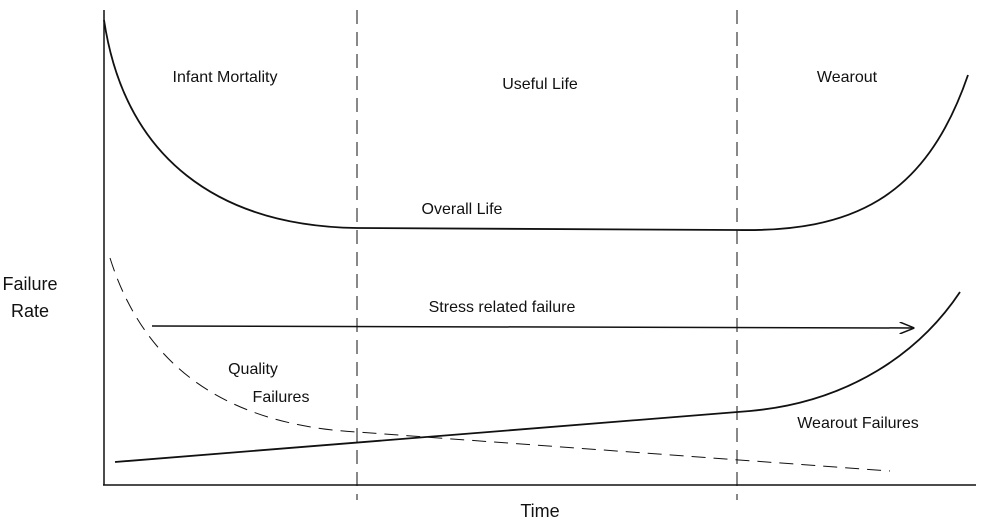  Describe the element at coordinates (29, 284) in the screenshot. I see `y-axis-label: Failure` at that location.